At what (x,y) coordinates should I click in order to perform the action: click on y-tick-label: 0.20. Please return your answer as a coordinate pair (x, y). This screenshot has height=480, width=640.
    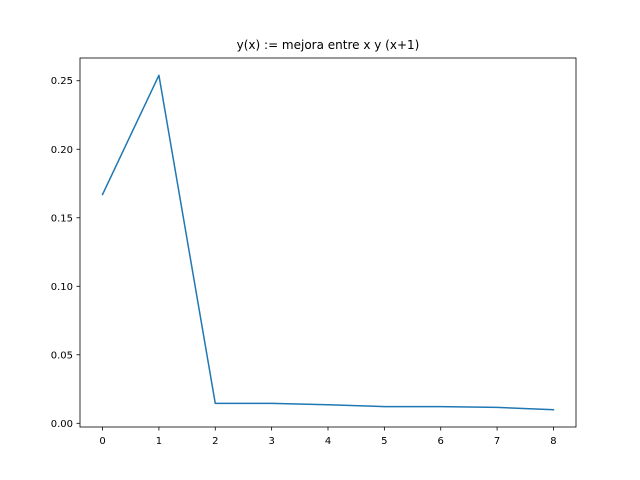
    Looking at the image, I should click on (62, 150).